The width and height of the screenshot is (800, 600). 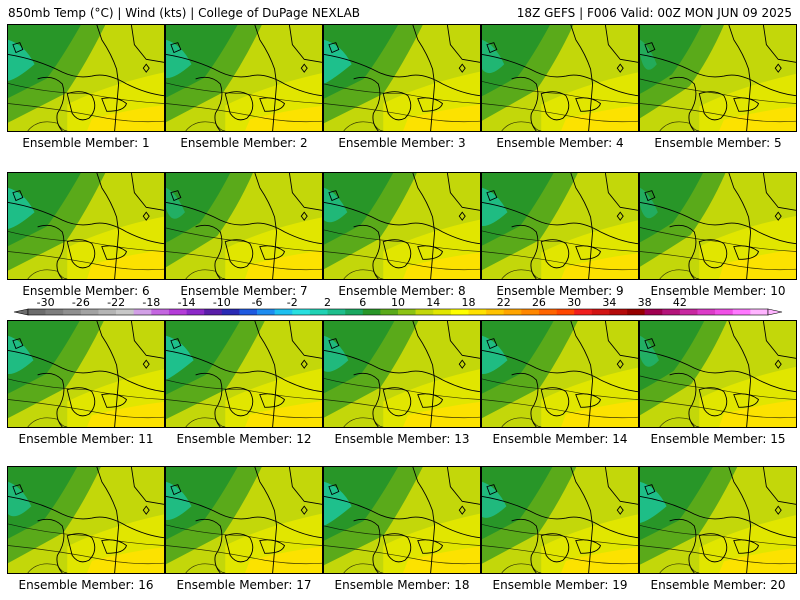 I want to click on colorbar-tick-label: 14, so click(x=433, y=303).